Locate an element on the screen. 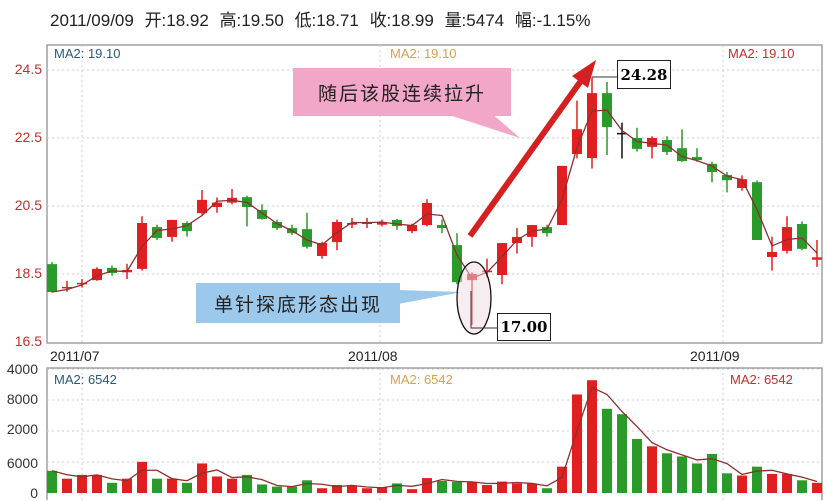  rise-callout: 随后该股连续拉升 is located at coordinates (402, 92).